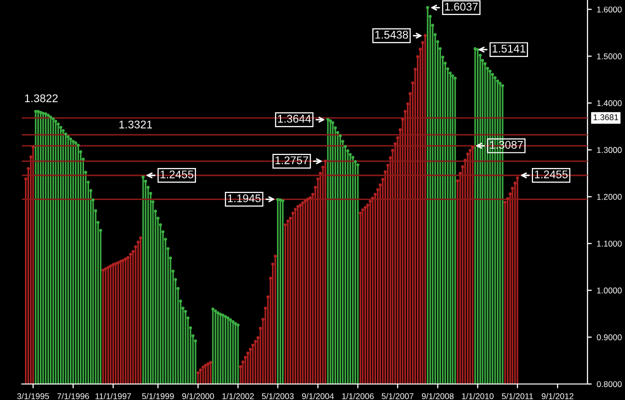 The height and width of the screenshot is (400, 625). Describe the element at coordinates (198, 396) in the screenshot. I see `x-tick-label: 9/1/2000` at that location.